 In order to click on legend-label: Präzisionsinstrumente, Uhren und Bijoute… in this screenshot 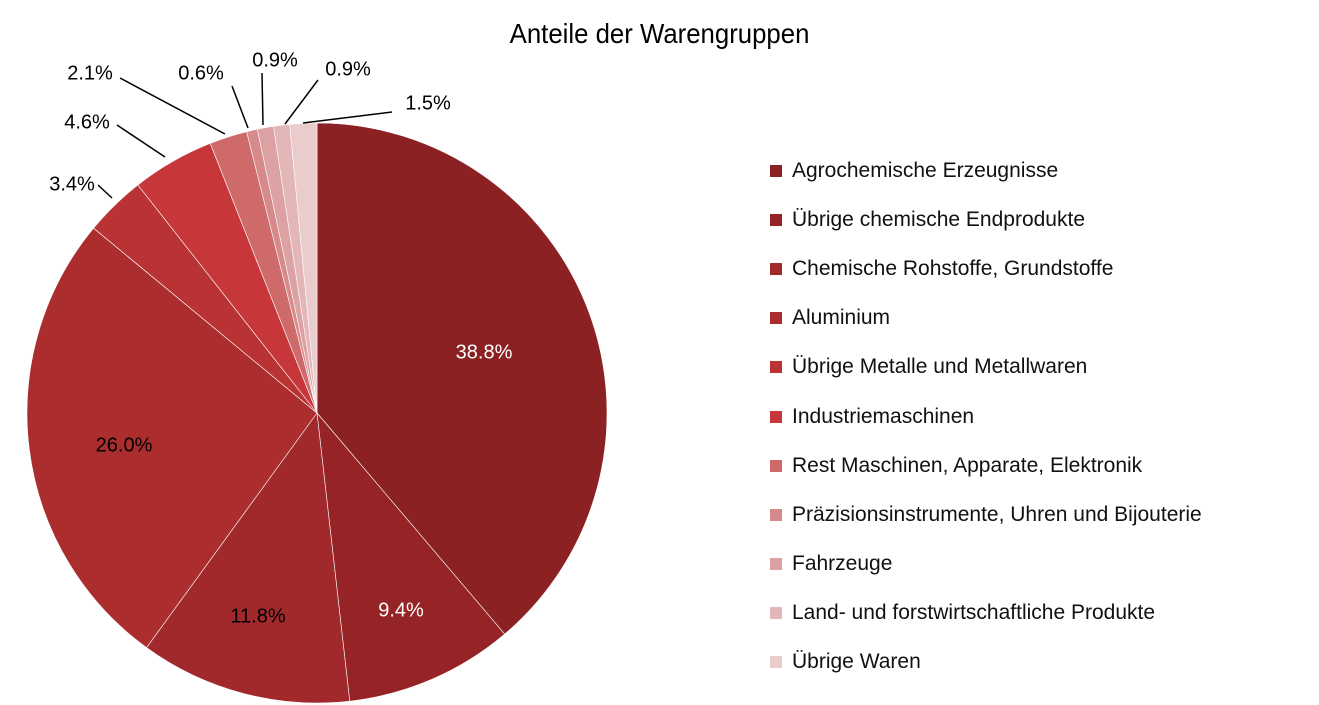, I will do `click(997, 514)`.